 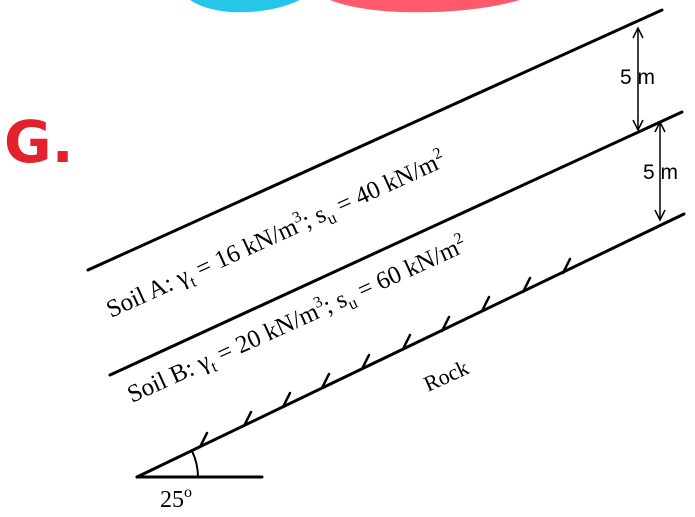 What do you see at coordinates (39, 142) in the screenshot?
I see `watermark-text: G.` at bounding box center [39, 142].